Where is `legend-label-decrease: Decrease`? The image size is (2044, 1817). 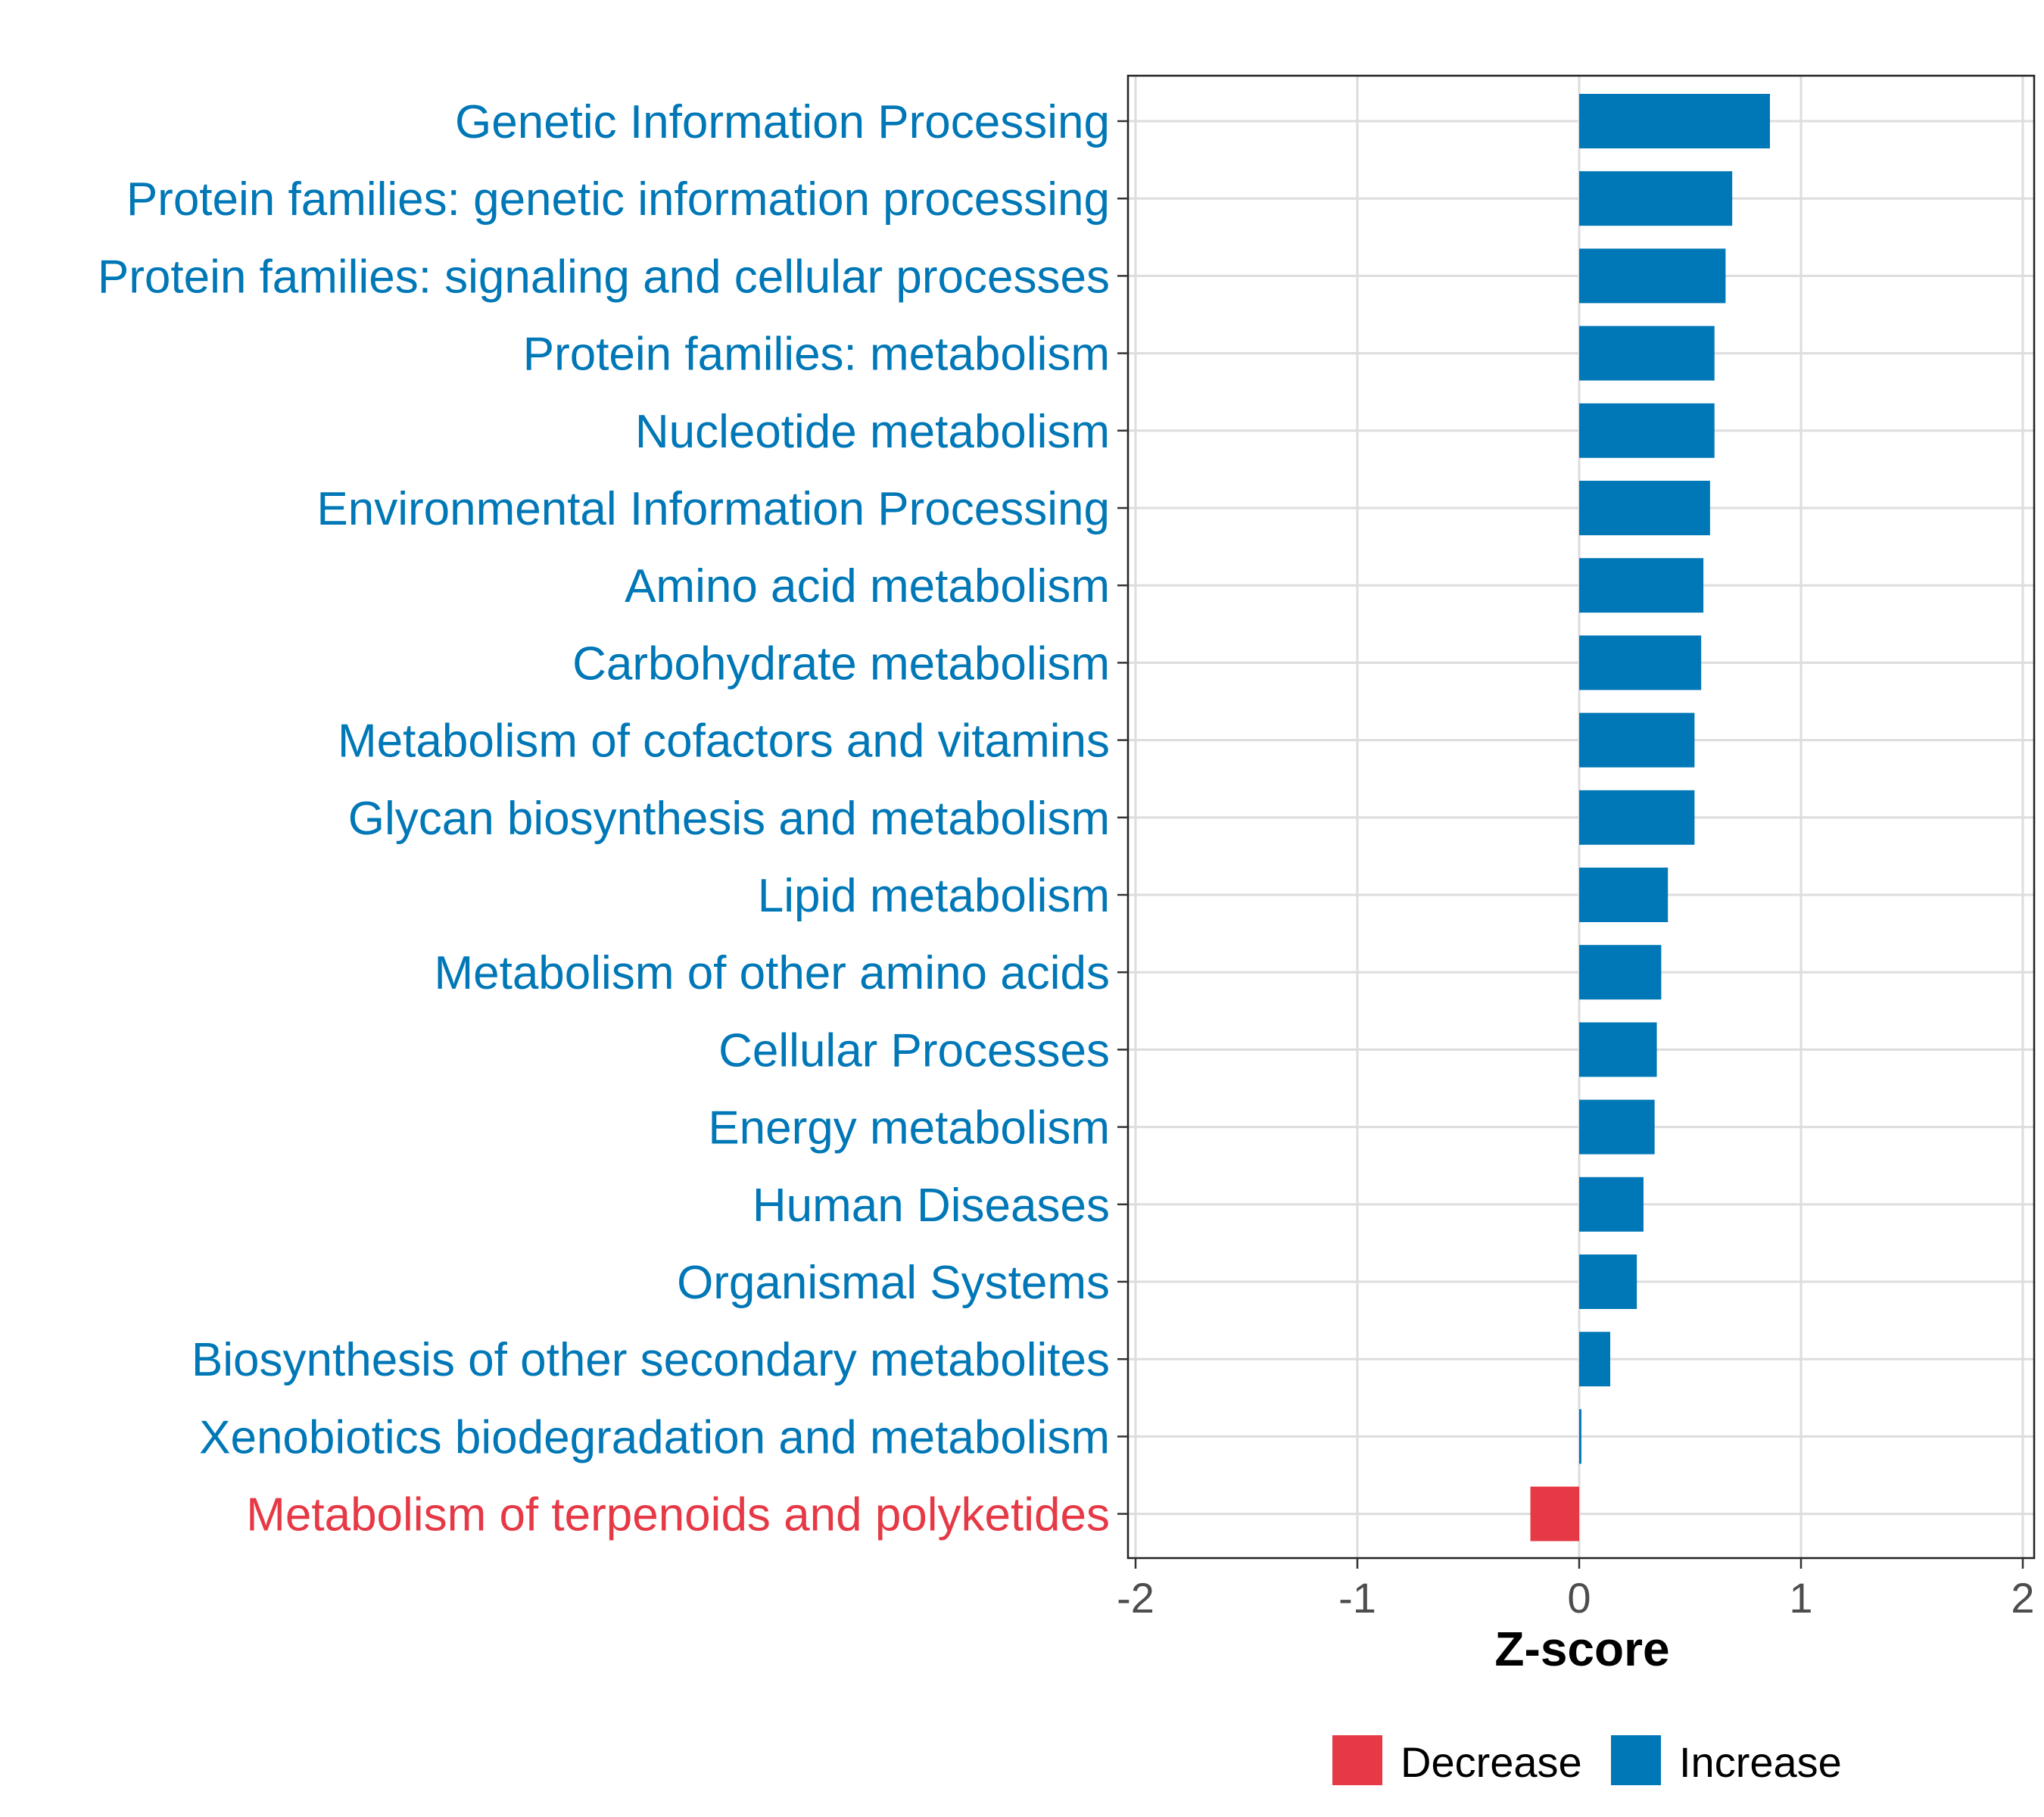 legend-label-decrease: Decrease is located at coordinates (1491, 1762).